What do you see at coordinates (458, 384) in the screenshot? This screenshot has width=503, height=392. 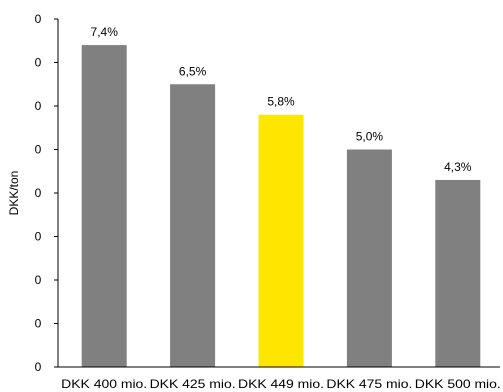 I see `x-category-label: DKK 500 mio.` at bounding box center [458, 384].